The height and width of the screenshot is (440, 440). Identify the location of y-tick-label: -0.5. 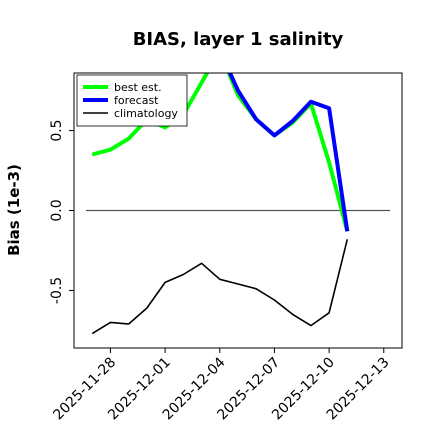
(57, 290).